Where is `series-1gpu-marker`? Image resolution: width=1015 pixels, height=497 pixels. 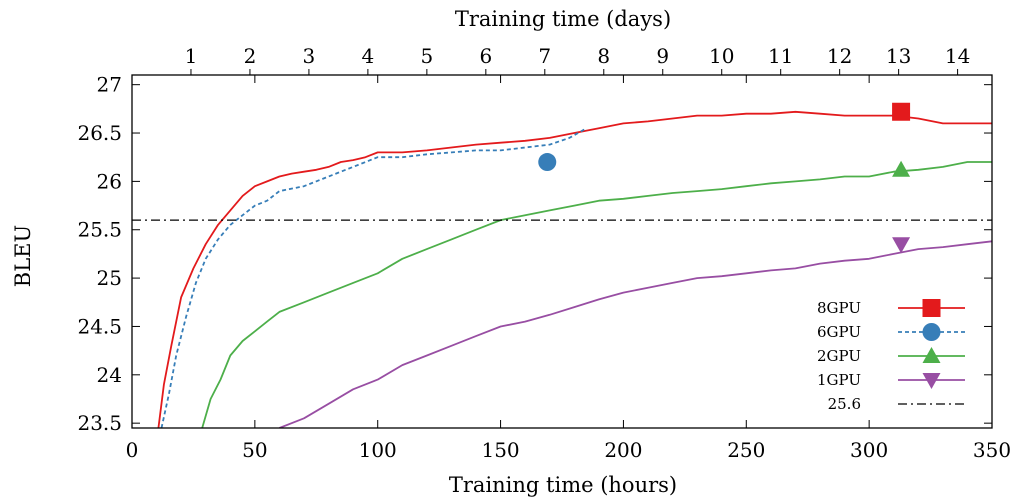 series-1gpu-marker is located at coordinates (901, 245).